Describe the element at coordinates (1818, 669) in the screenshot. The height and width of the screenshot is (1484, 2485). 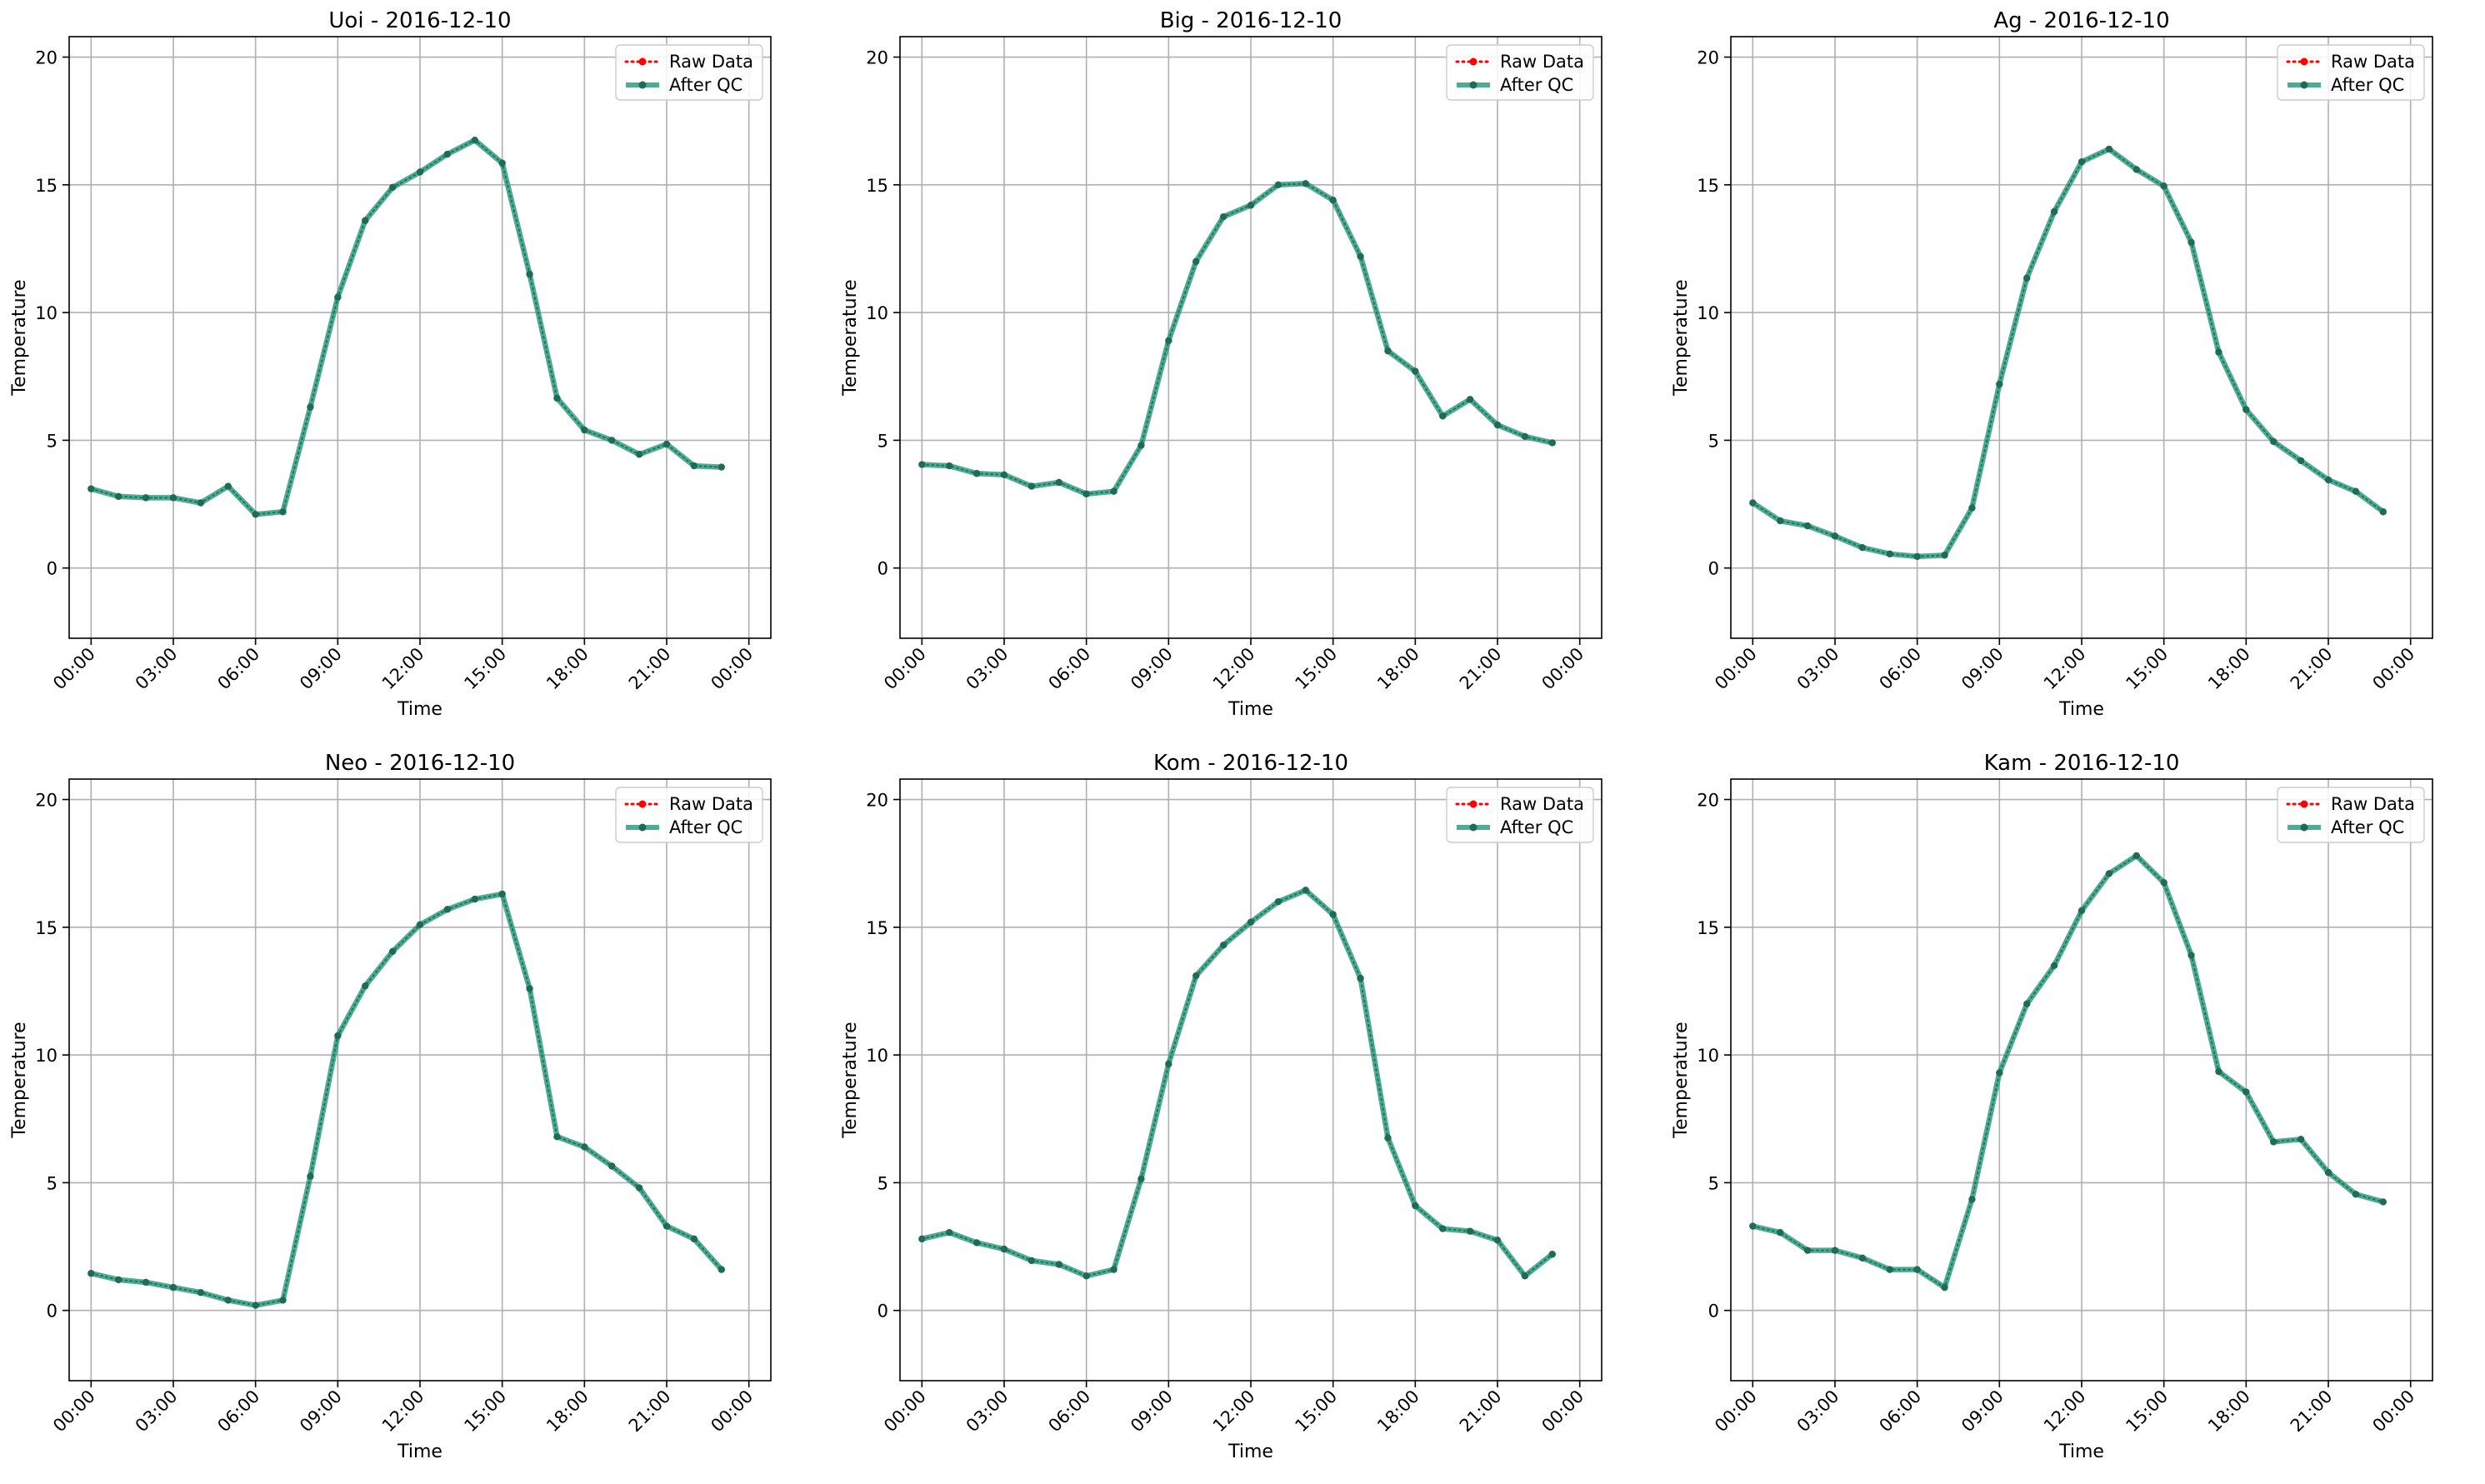
I see `x-tick-label: 03:00` at that location.